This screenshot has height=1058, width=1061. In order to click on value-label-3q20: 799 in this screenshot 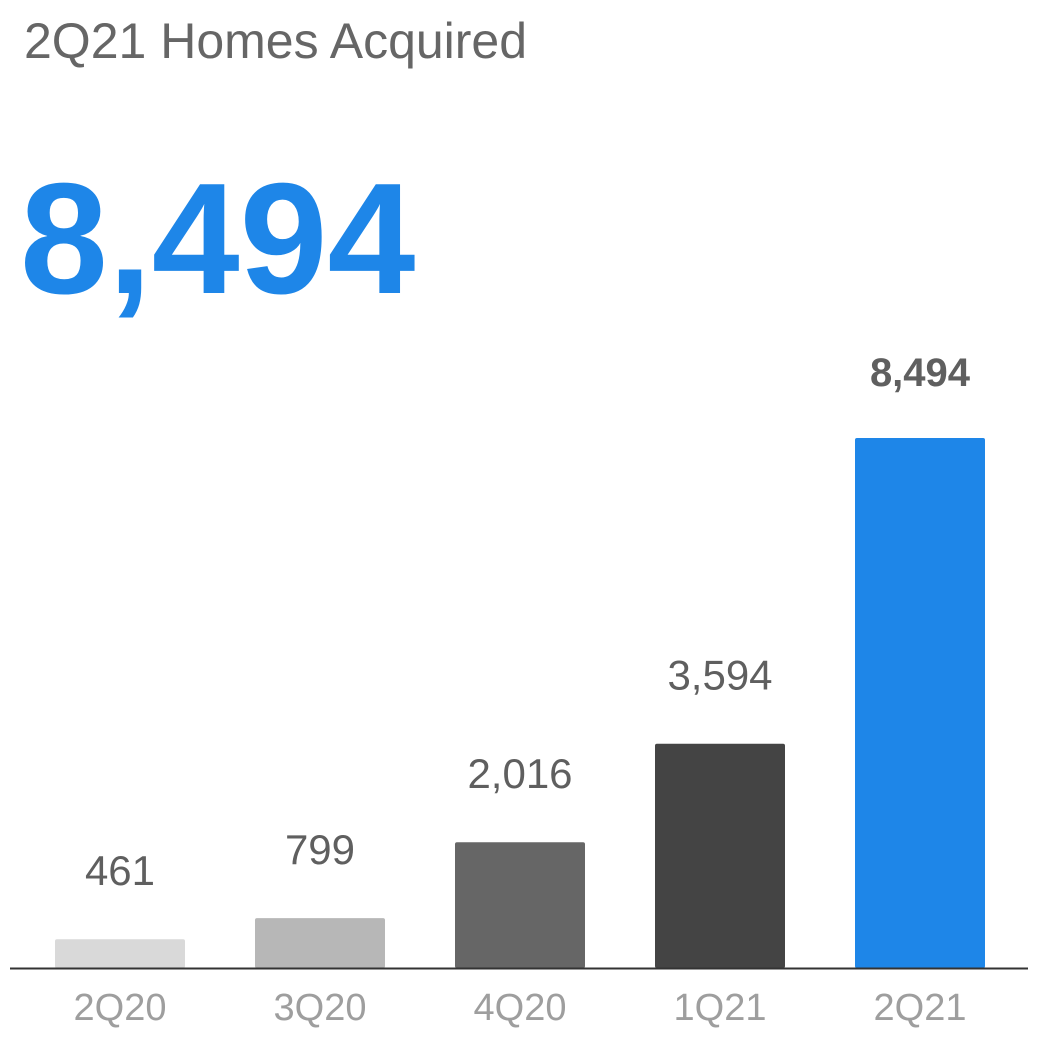, I will do `click(320, 849)`.